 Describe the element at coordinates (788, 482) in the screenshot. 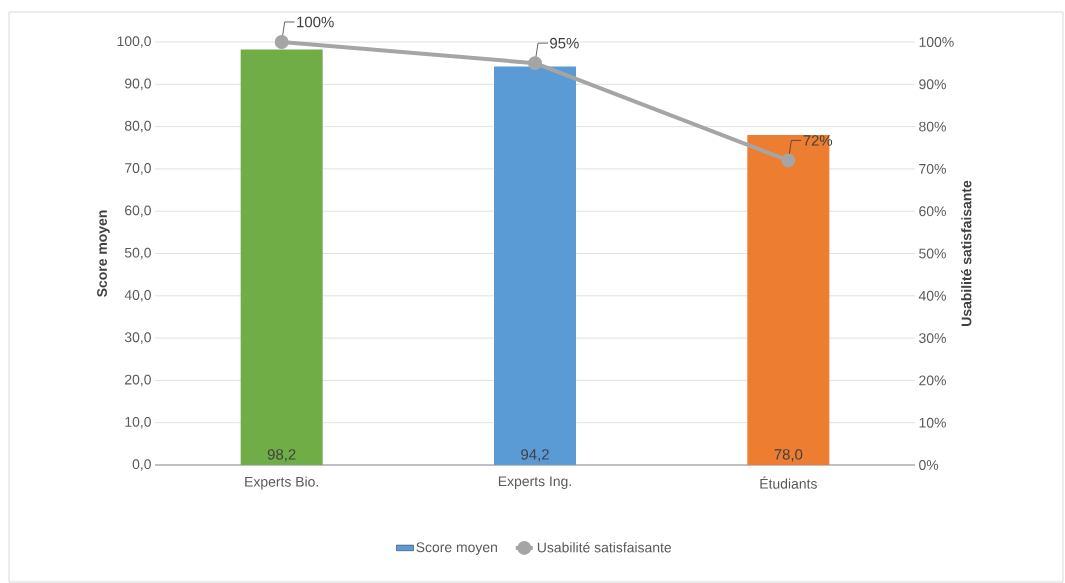

I see `x-tick-label: Étudiants` at that location.